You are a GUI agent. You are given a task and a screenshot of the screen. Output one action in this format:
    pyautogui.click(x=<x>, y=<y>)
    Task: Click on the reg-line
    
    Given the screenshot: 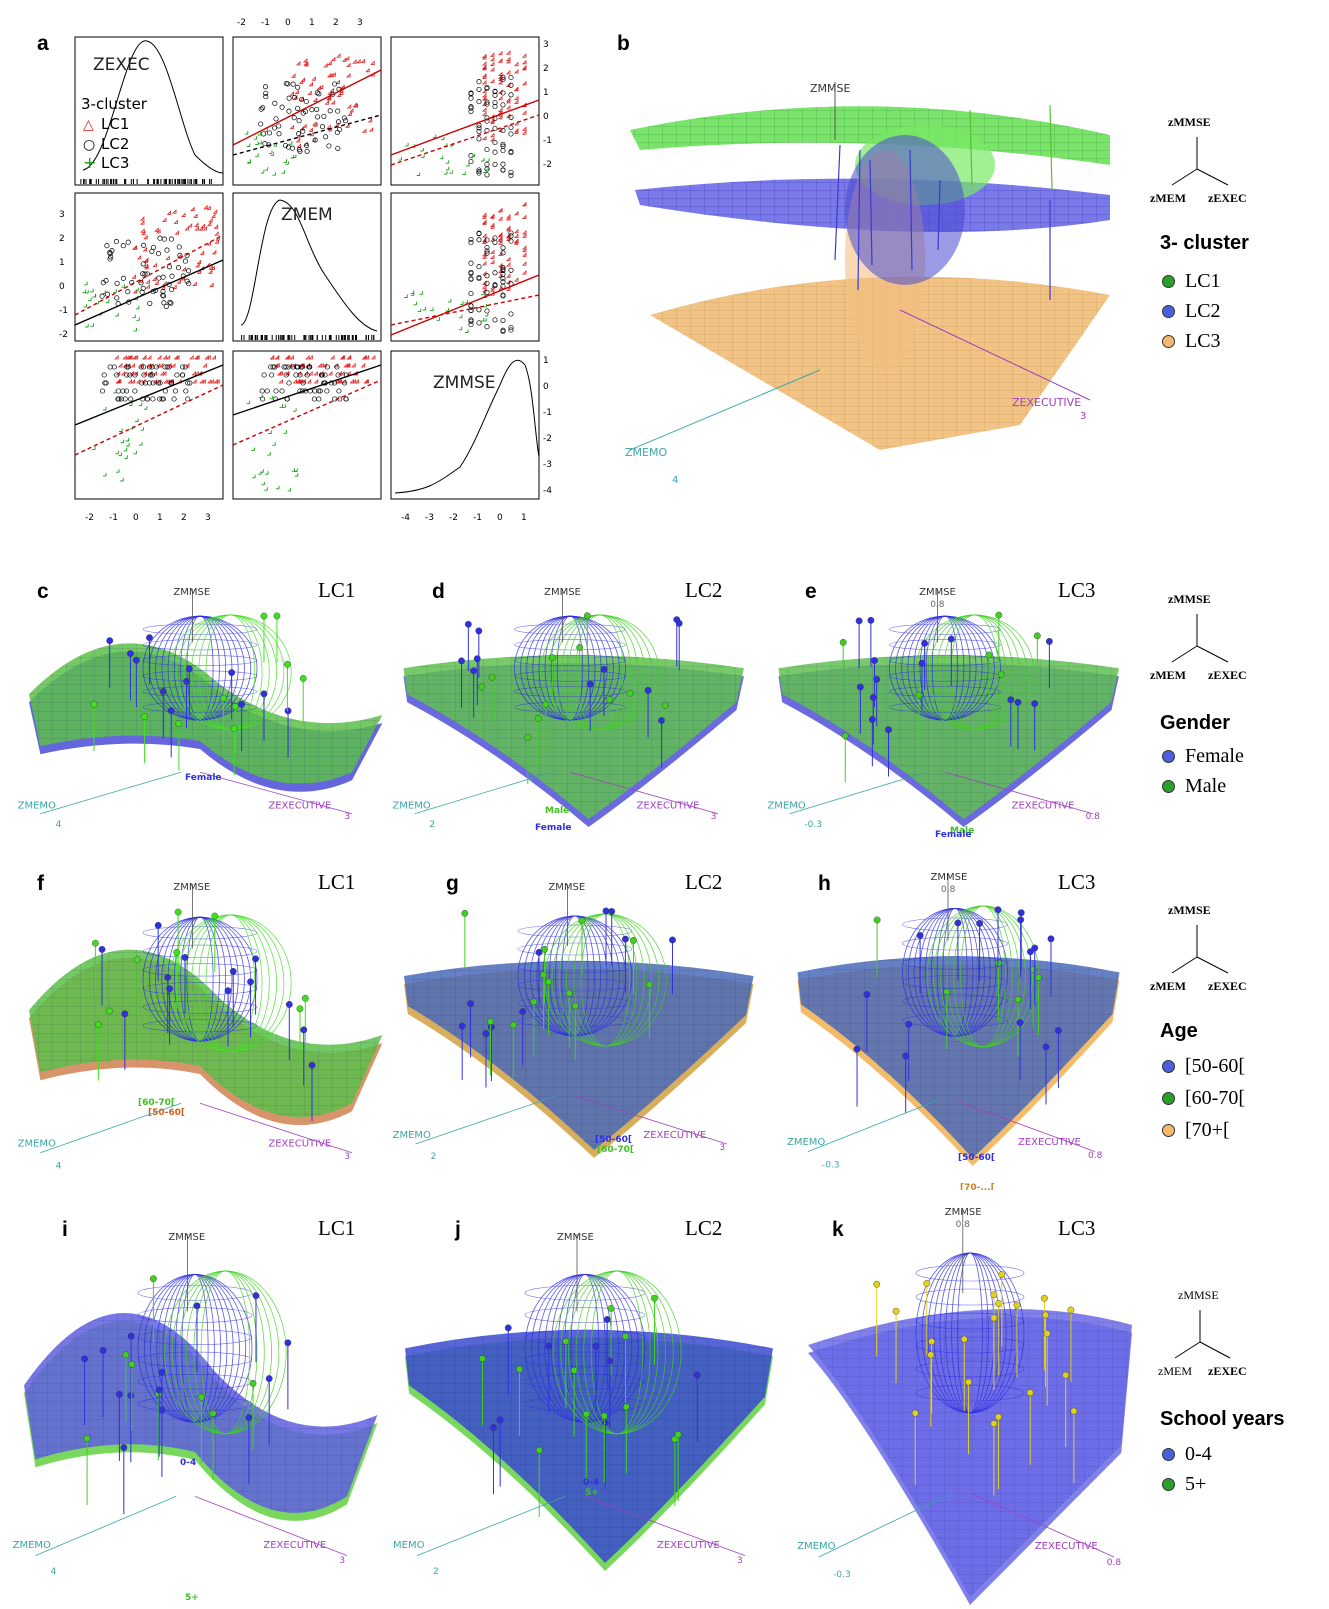 What is the action you would take?
    pyautogui.click(x=149, y=395)
    